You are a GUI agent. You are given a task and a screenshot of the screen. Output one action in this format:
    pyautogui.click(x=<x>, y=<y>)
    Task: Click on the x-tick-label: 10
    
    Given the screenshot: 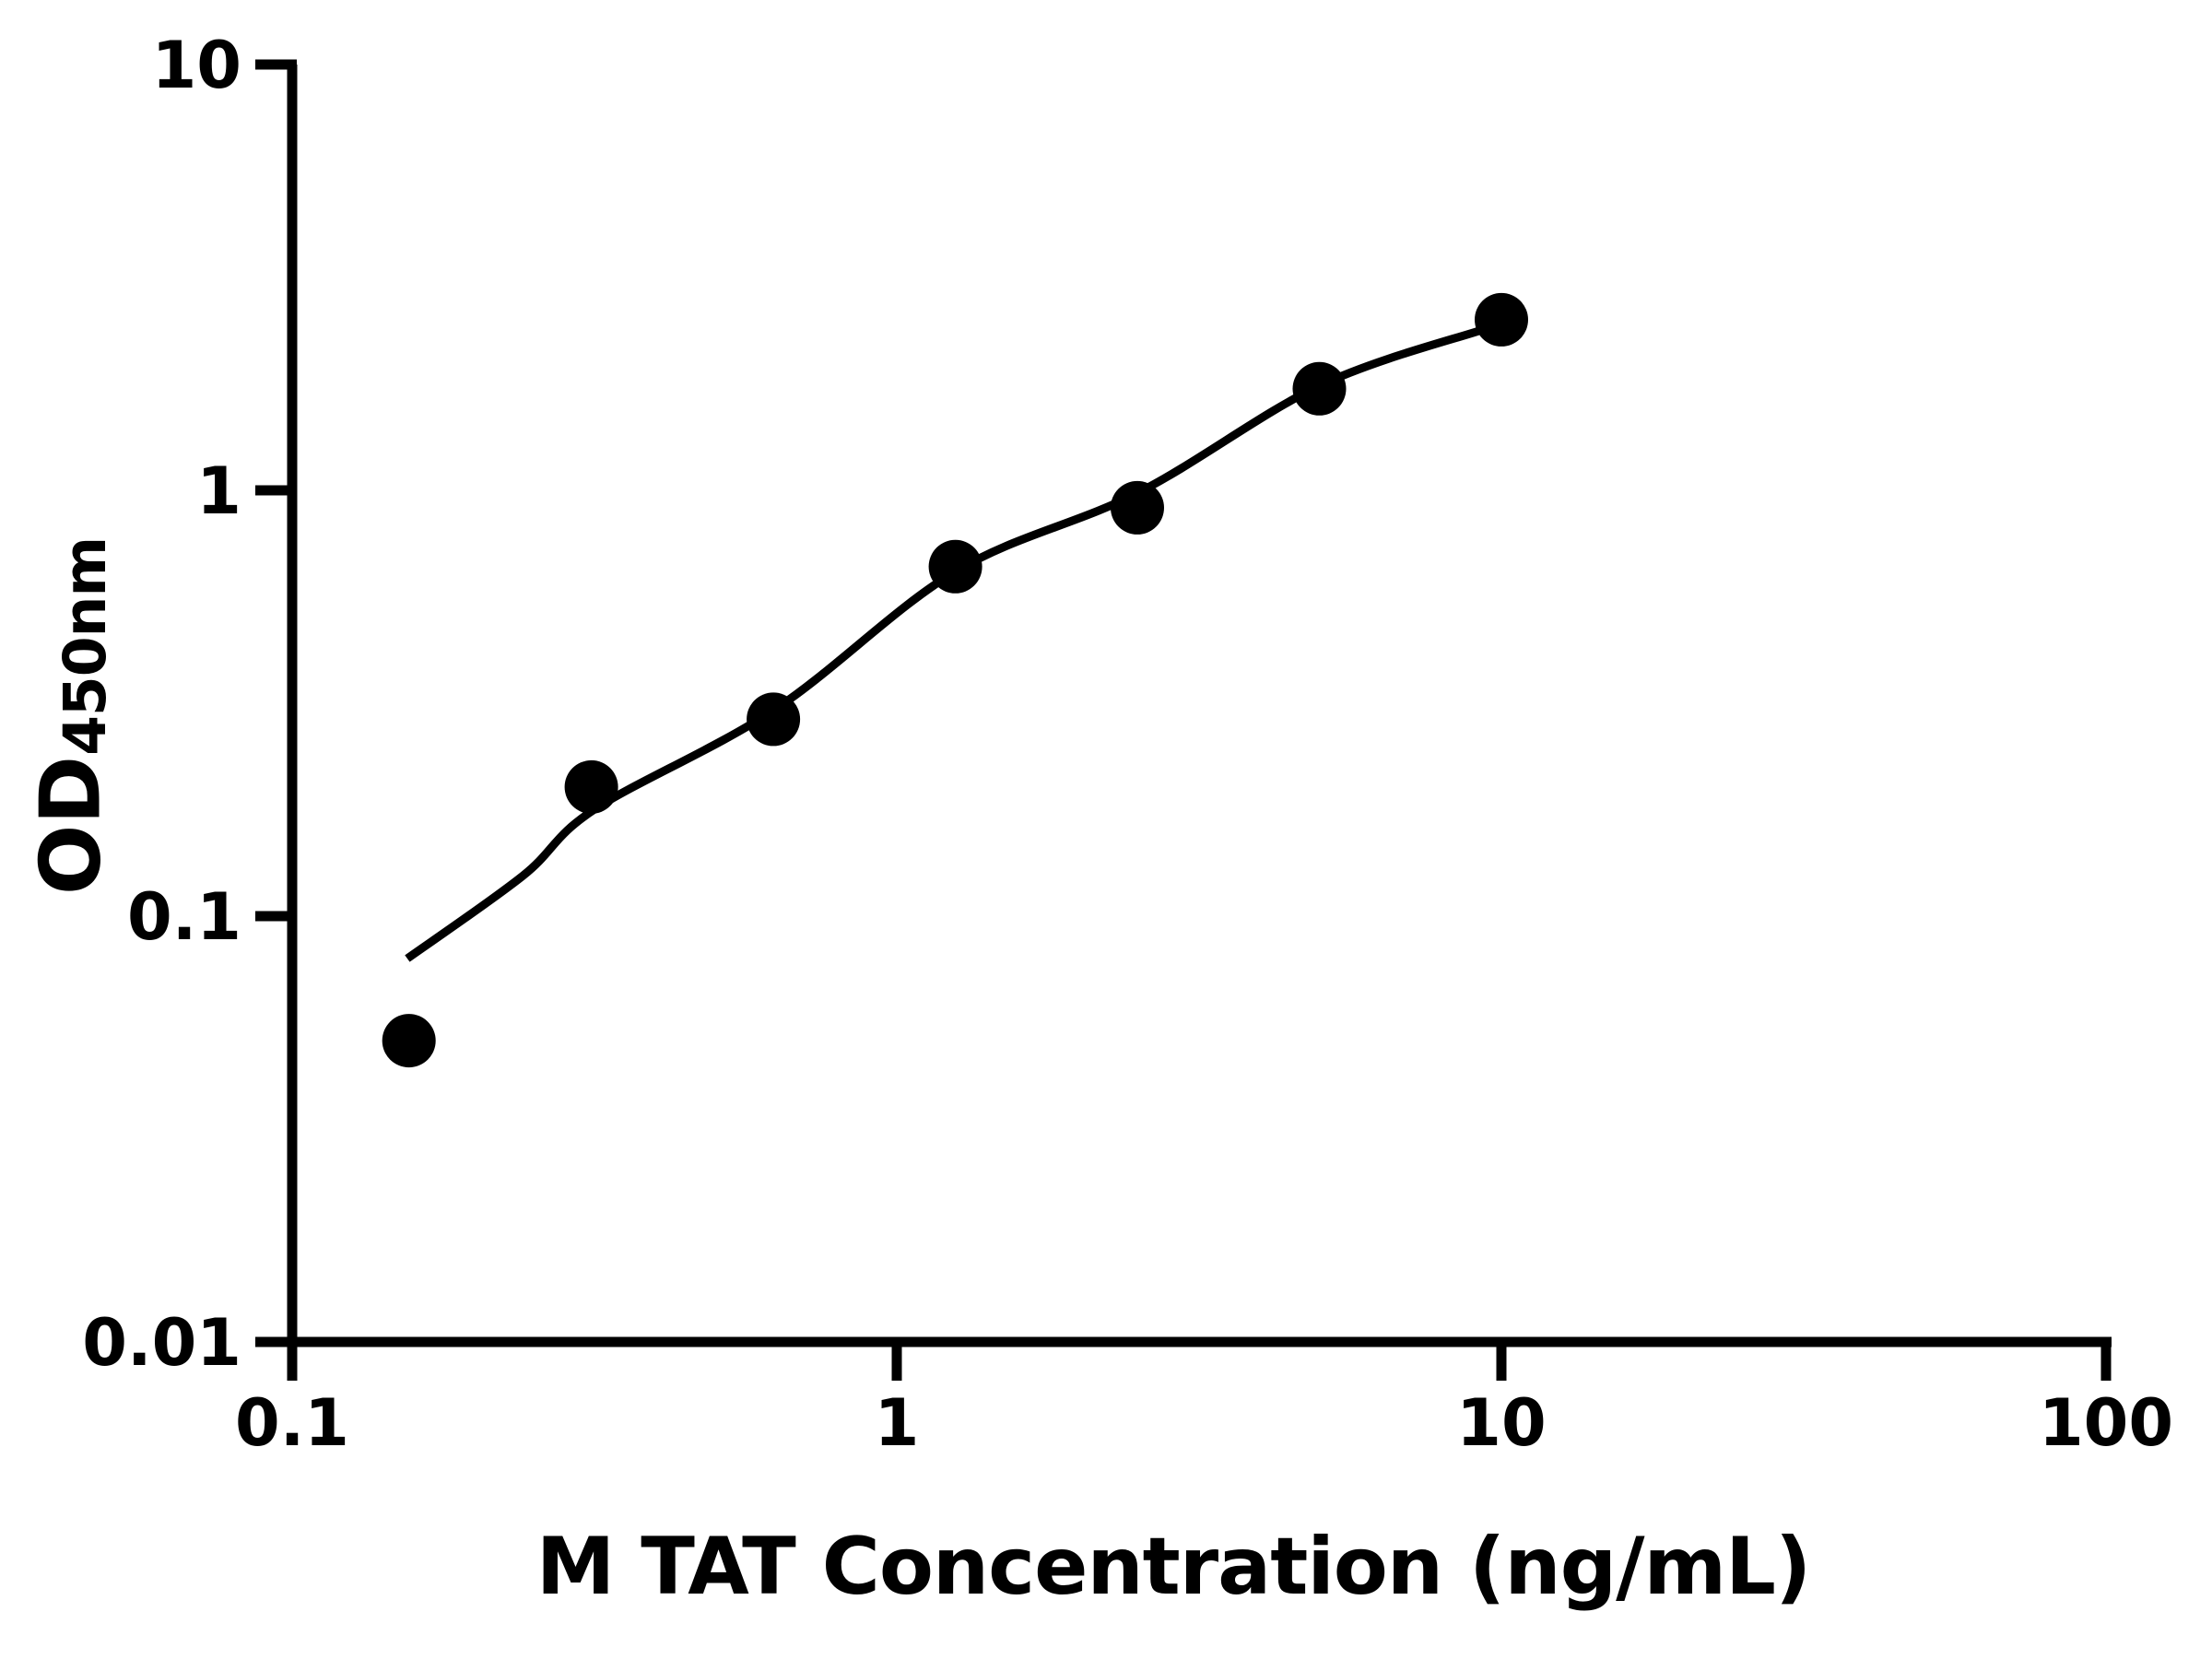 What is the action you would take?
    pyautogui.click(x=1501, y=1423)
    